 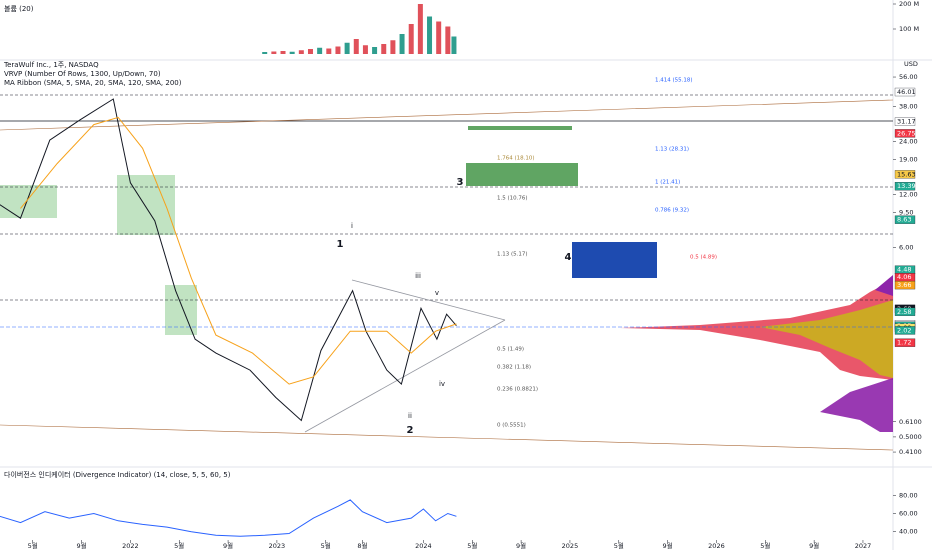 I want to click on fib-label: 0.786 (9.32), so click(x=672, y=211).